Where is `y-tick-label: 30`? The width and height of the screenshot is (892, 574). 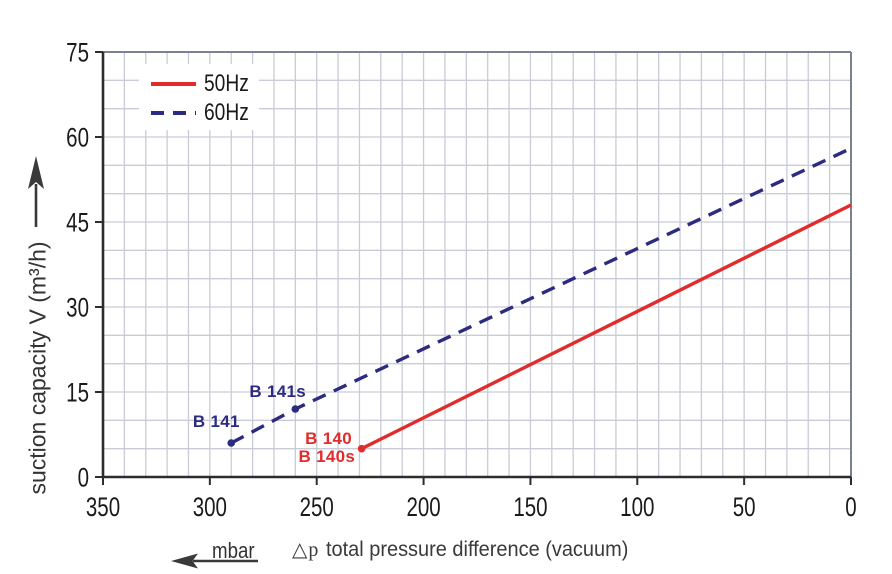
y-tick-label: 30 is located at coordinates (77, 308).